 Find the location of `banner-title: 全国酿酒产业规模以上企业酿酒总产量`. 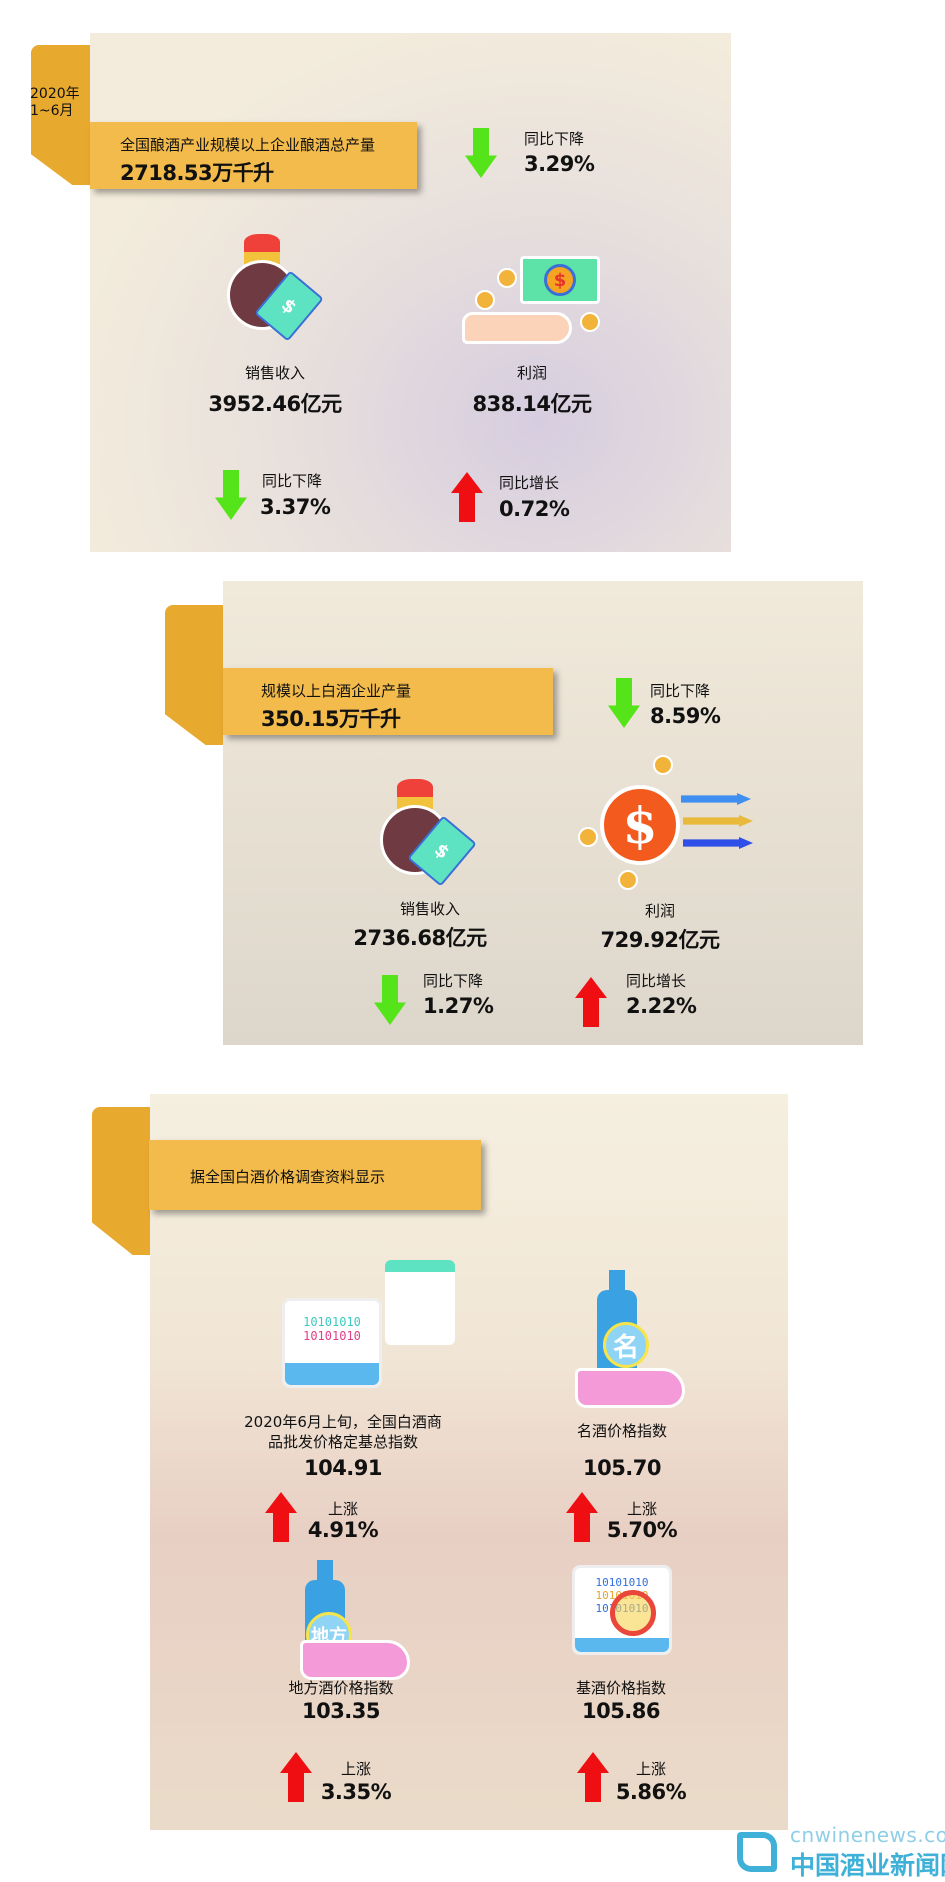

banner-title: 全国酿酒产业规模以上企业酿酒总产量 is located at coordinates (248, 145).